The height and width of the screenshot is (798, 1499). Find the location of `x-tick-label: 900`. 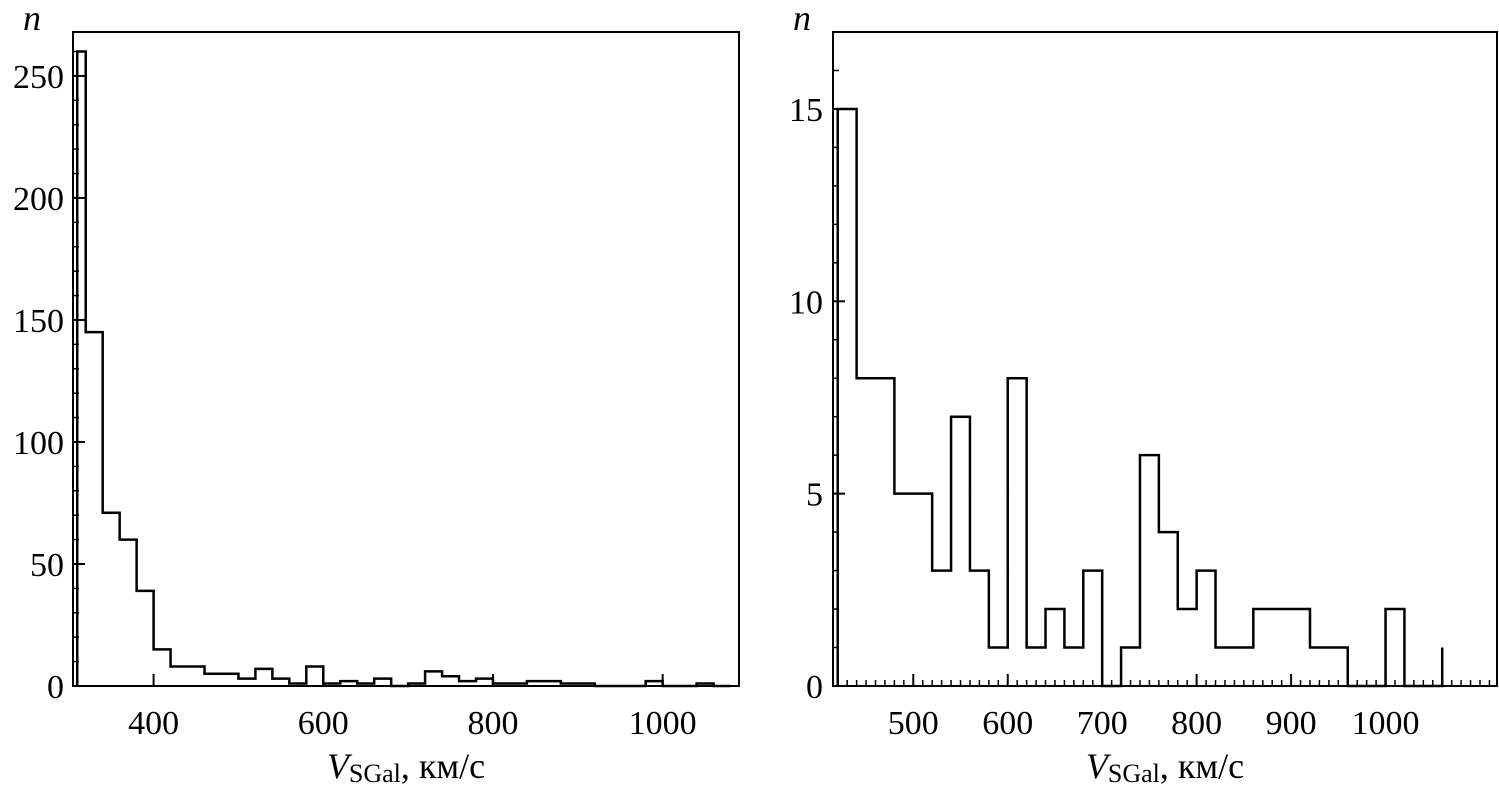

x-tick-label: 900 is located at coordinates (1291, 723).